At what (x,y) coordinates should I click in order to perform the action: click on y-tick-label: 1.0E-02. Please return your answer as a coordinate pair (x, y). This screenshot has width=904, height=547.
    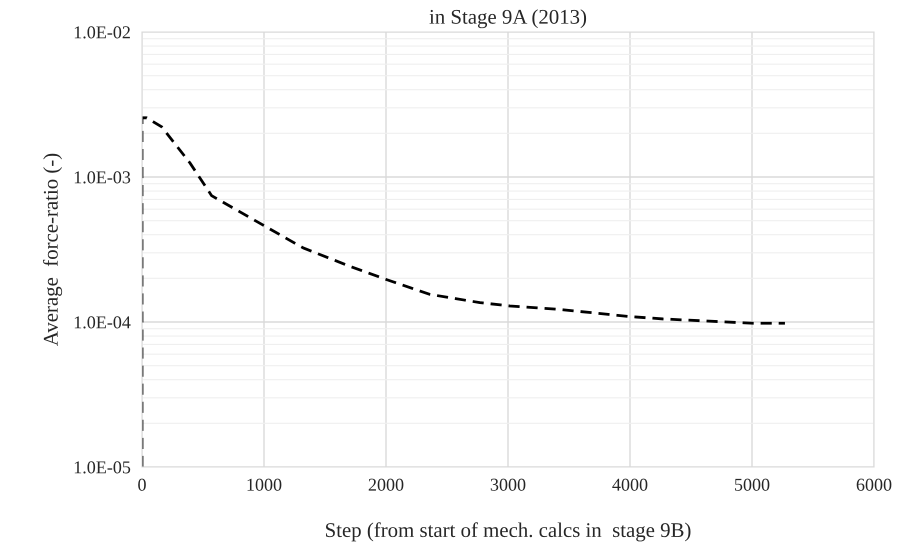
    Looking at the image, I should click on (102, 32).